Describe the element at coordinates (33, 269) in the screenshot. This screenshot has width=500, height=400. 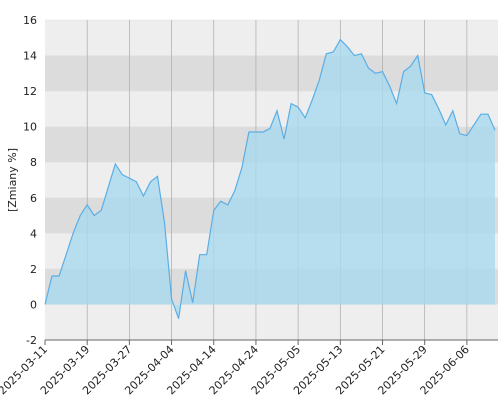
I see `y-tick-label: 2` at that location.